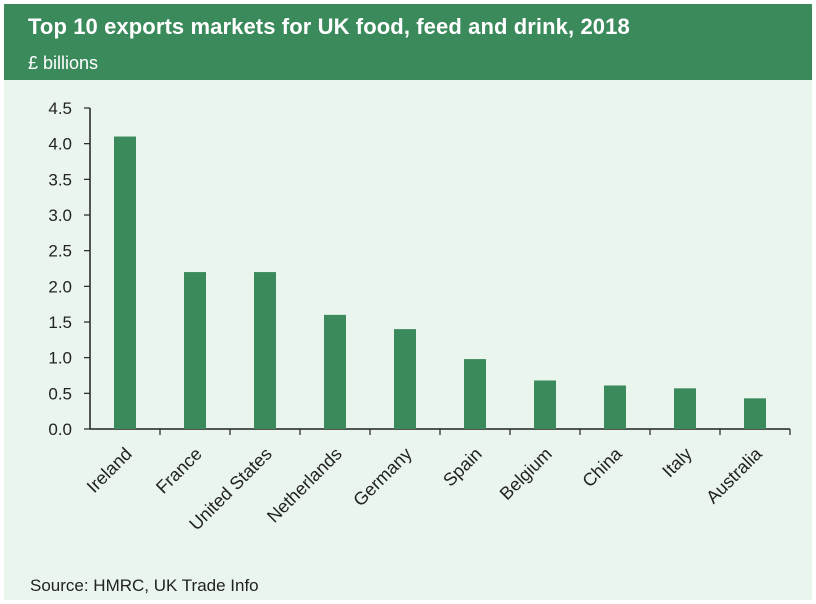  What do you see at coordinates (475, 394) in the screenshot?
I see `bar-spain` at bounding box center [475, 394].